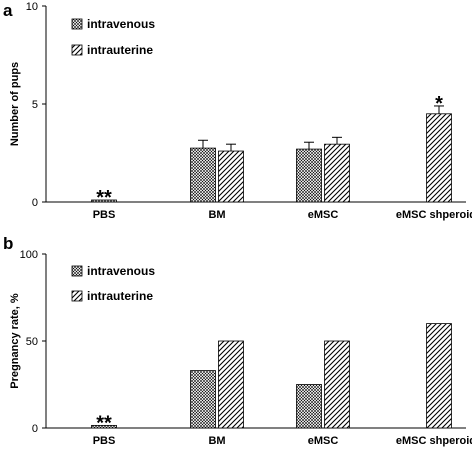  What do you see at coordinates (35, 105) in the screenshot?
I see `y-tick-label: 5` at bounding box center [35, 105].